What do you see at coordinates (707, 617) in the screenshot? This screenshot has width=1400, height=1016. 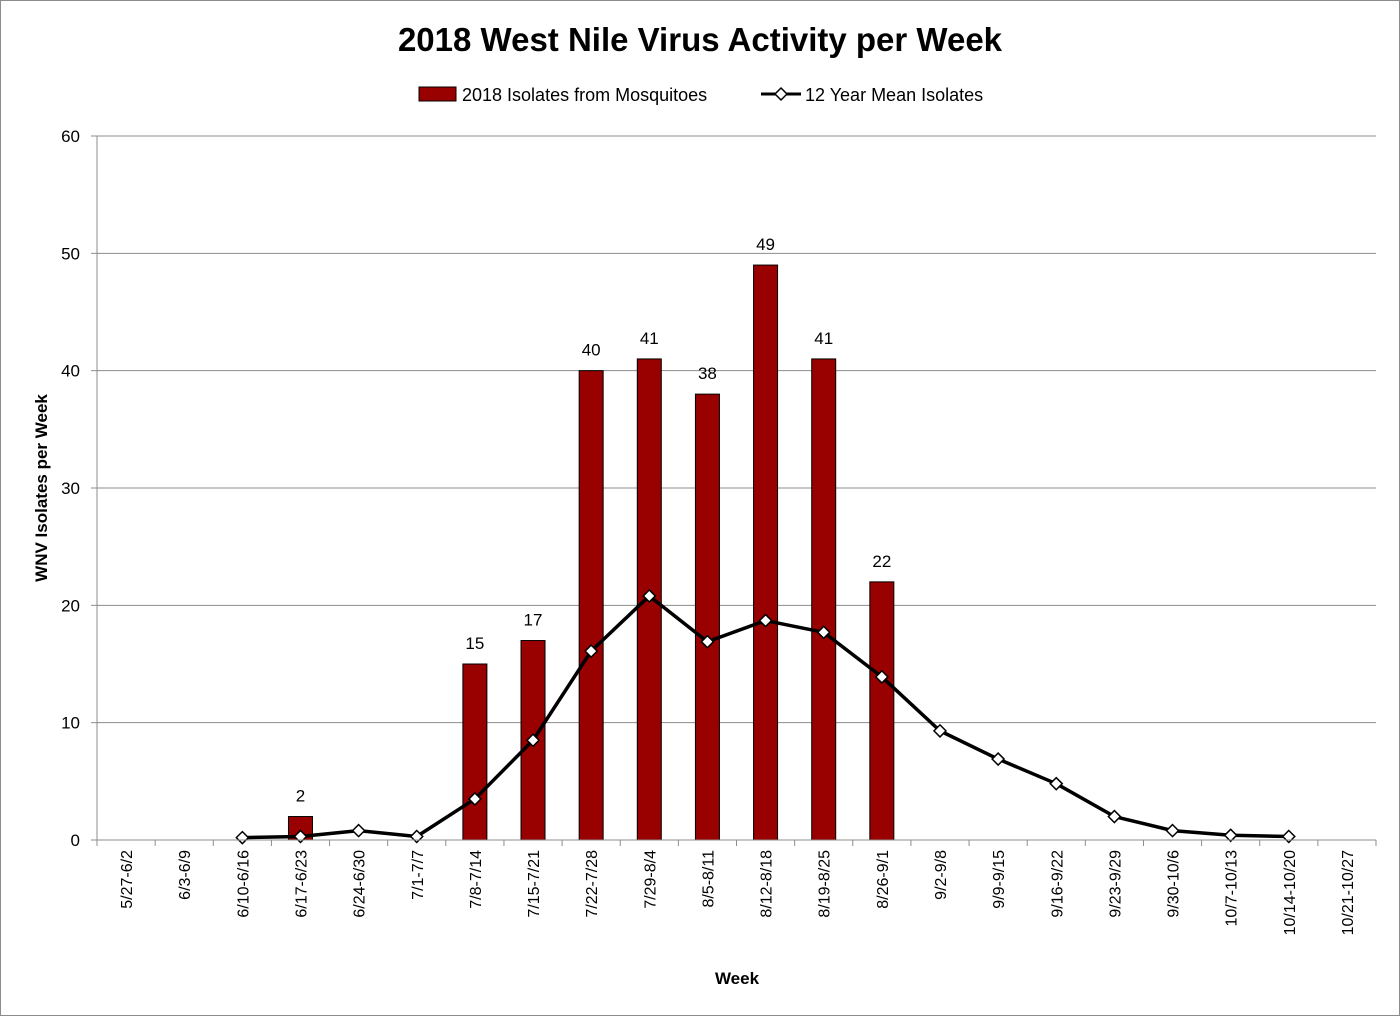 I see `bar-8/5-8/11` at bounding box center [707, 617].